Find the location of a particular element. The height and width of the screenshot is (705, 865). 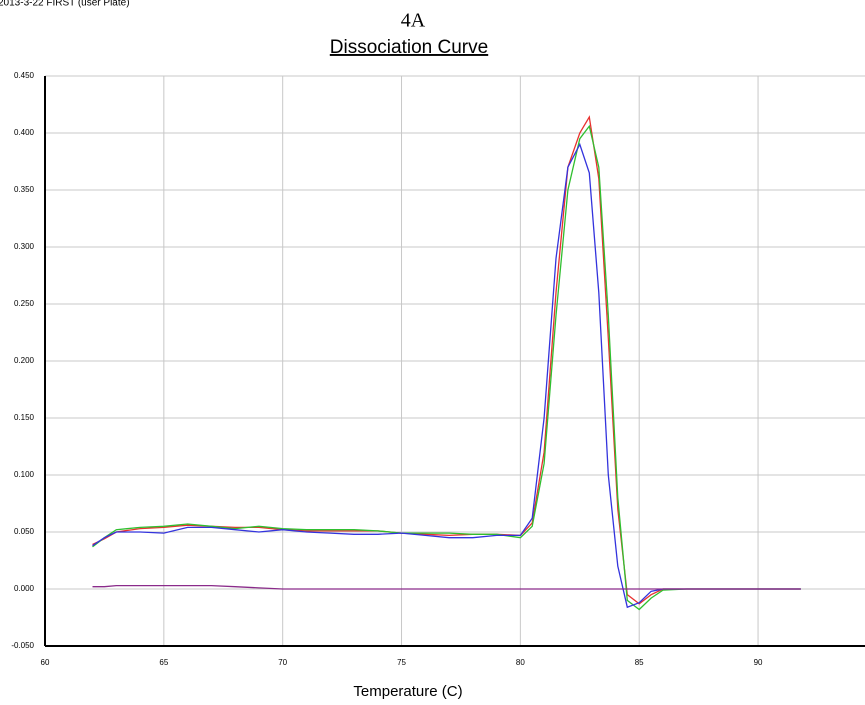

y-tick-label: 0.450 is located at coordinates (24, 75).